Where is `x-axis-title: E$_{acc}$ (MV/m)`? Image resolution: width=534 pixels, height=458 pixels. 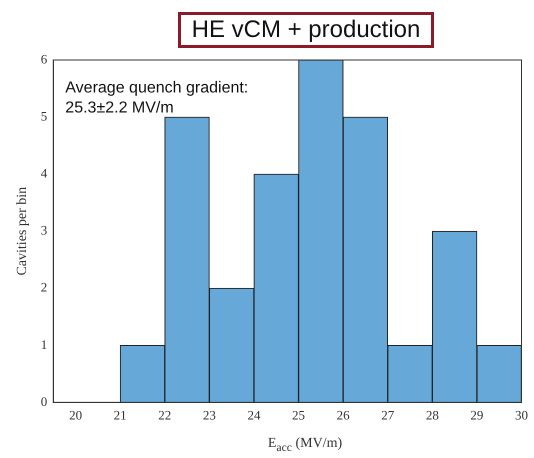 x-axis-title: E$_{acc}$ (MV/m) is located at coordinates (305, 445).